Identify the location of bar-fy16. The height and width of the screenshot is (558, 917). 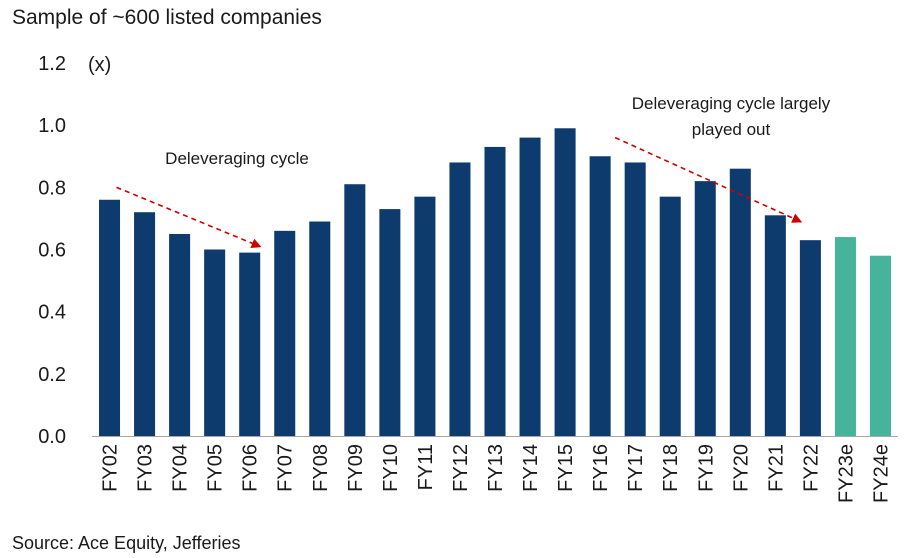
(600, 296).